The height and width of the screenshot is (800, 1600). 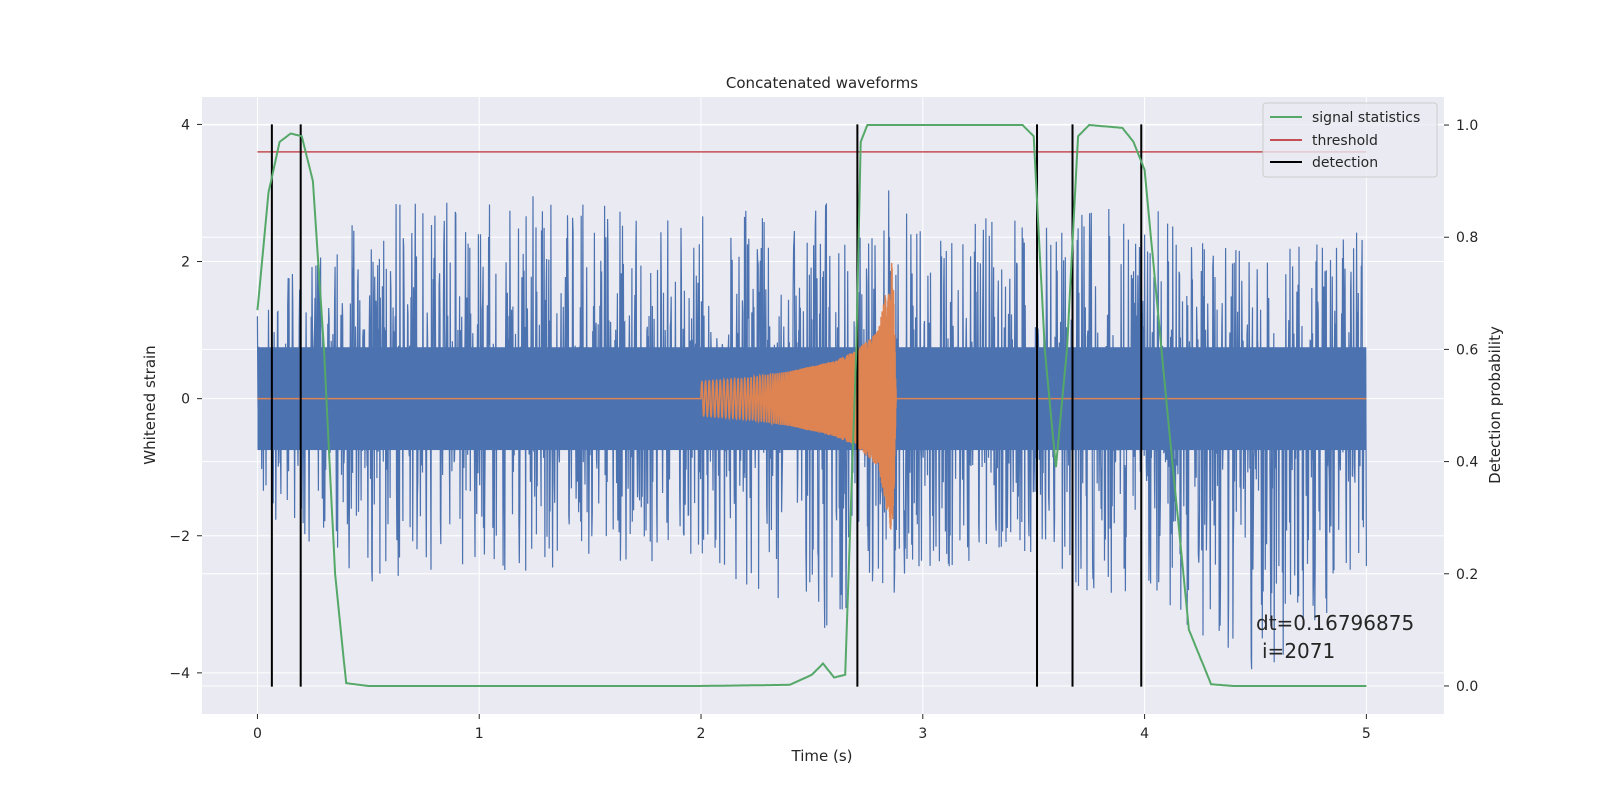 What do you see at coordinates (1366, 118) in the screenshot?
I see `legend-label-signal-statistics: signal statistics` at bounding box center [1366, 118].